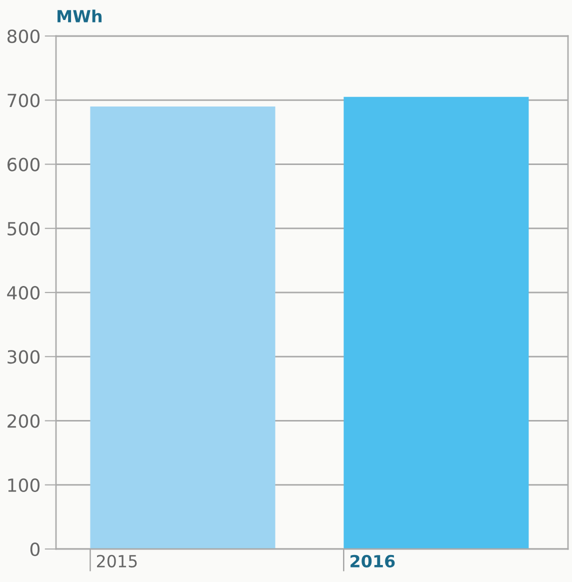 The height and width of the screenshot is (582, 572). I want to click on y-tick-label: 0, so click(35, 549).